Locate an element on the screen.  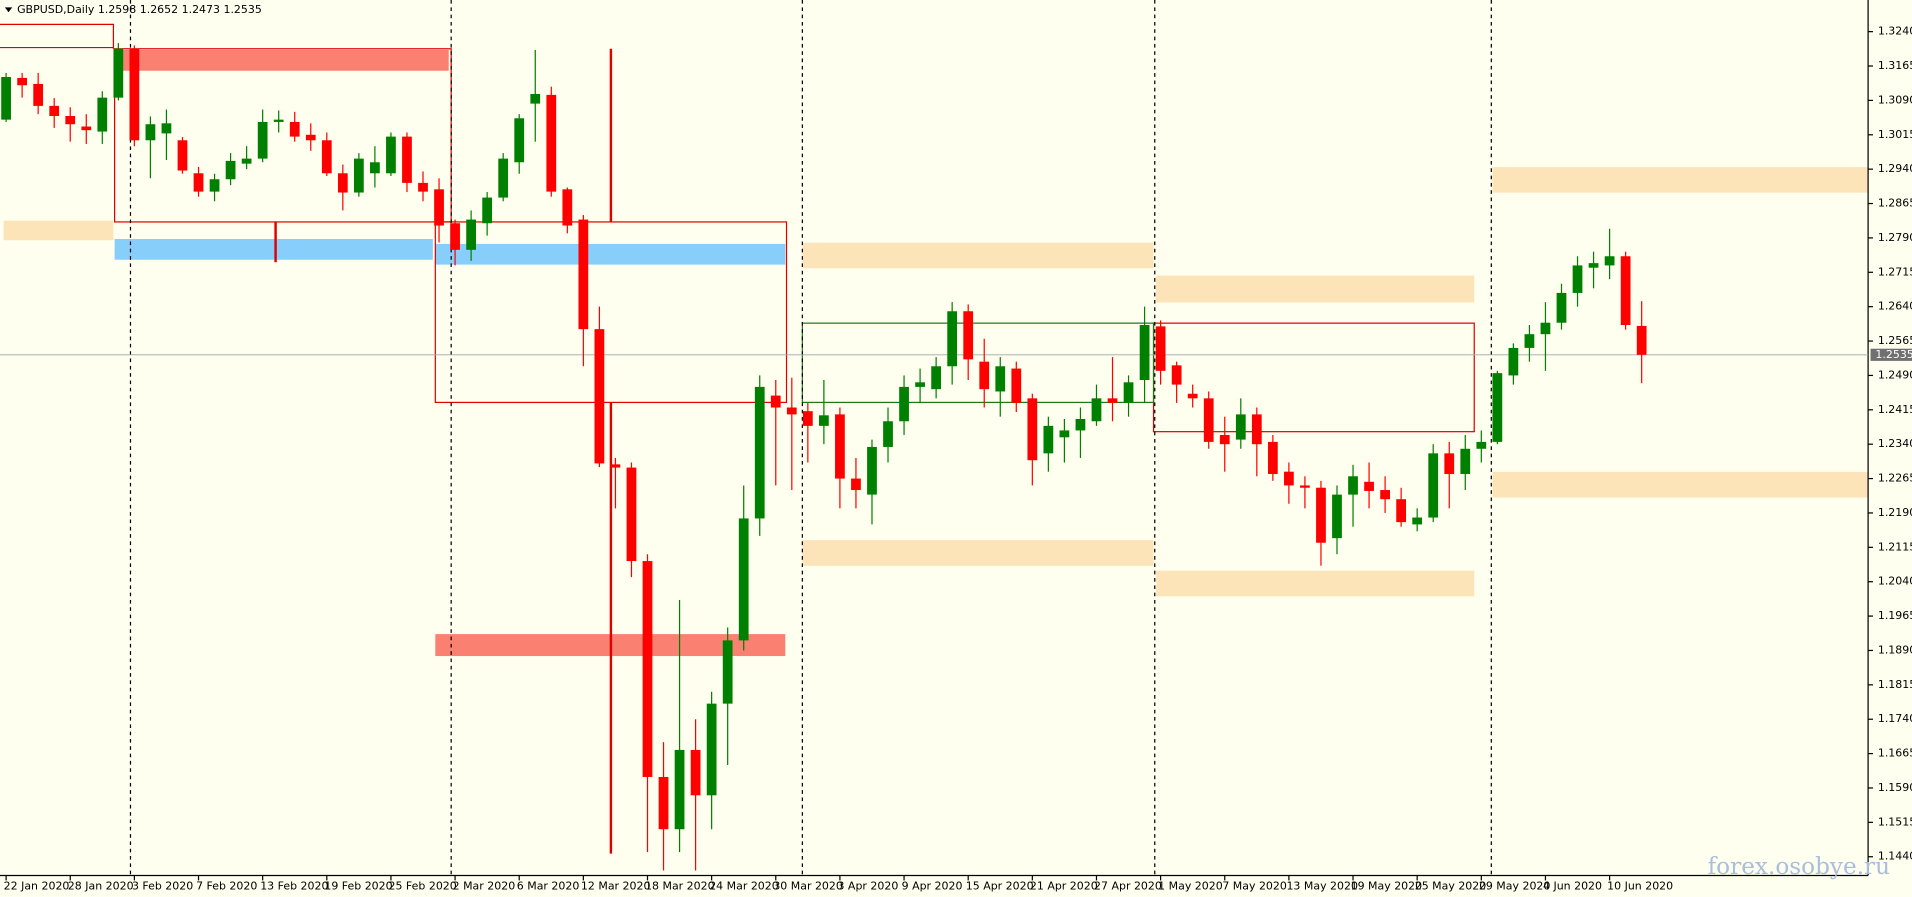
x-tick-label: 13 May 2020 is located at coordinates (1322, 886).